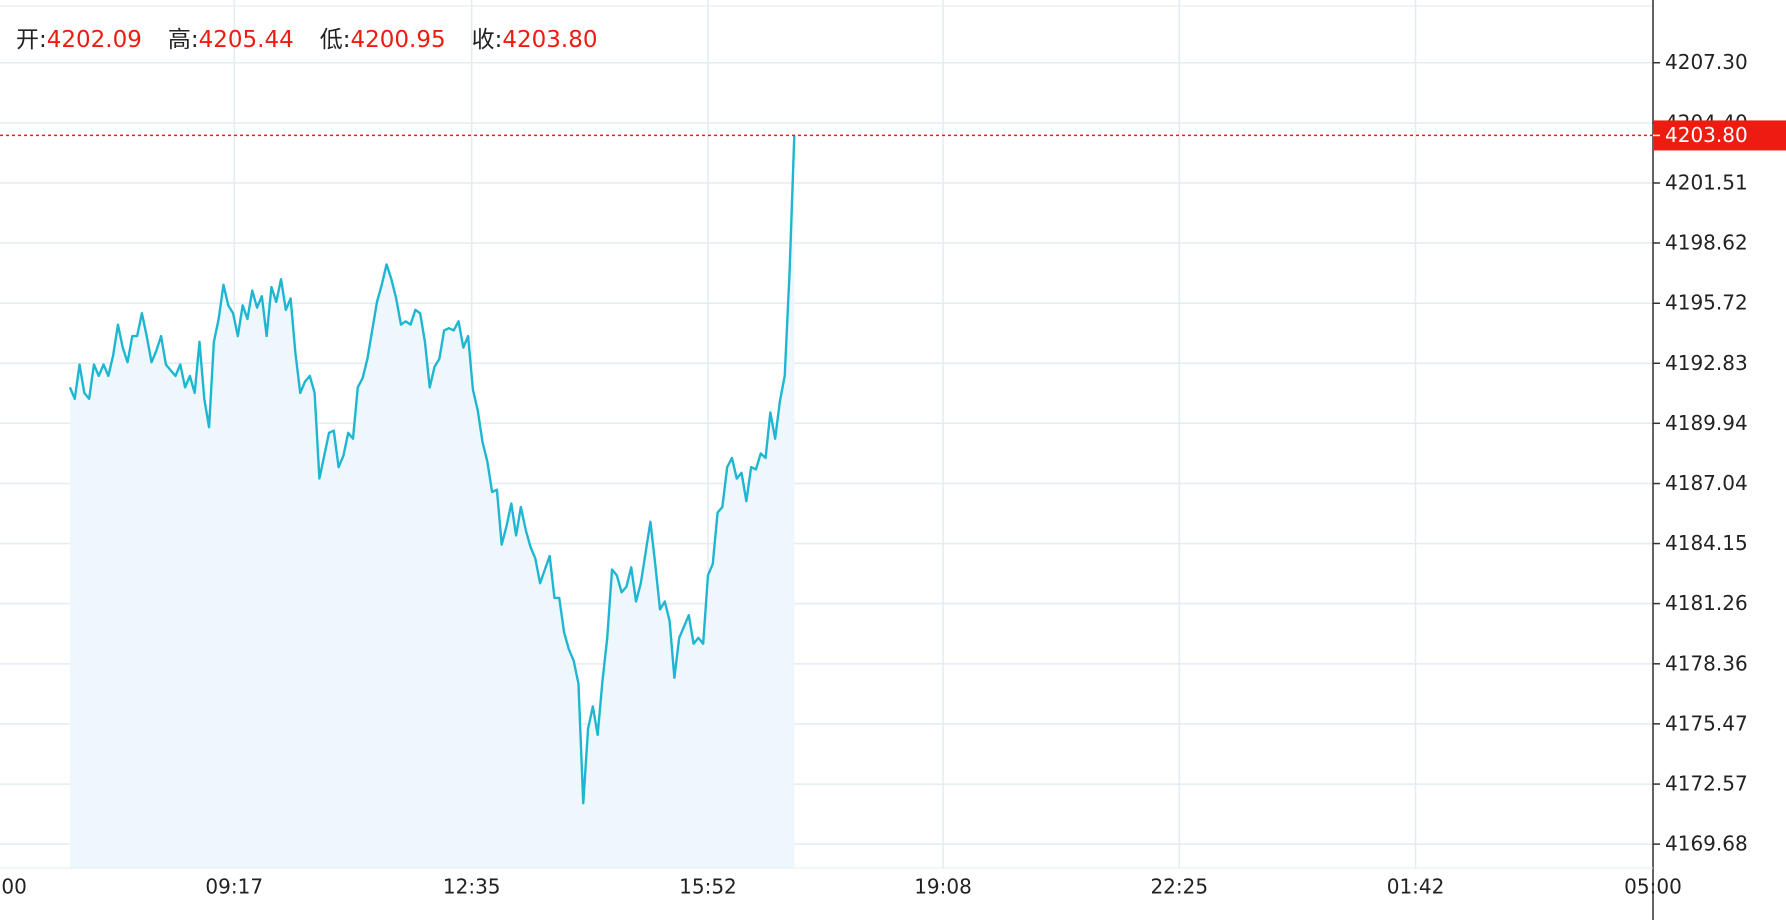  What do you see at coordinates (549, 40) in the screenshot?
I see `ohlc-value: 4203.80` at bounding box center [549, 40].